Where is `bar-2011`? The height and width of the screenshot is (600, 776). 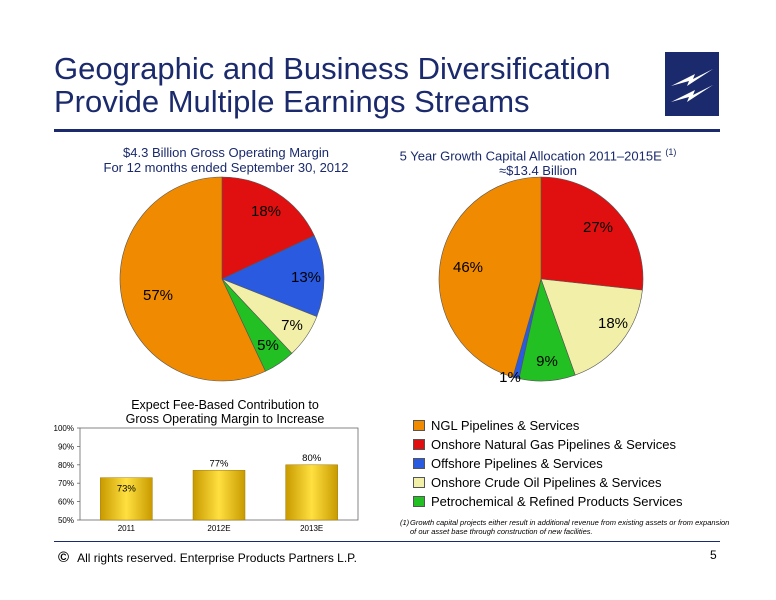
bar-2011 is located at coordinates (126, 499).